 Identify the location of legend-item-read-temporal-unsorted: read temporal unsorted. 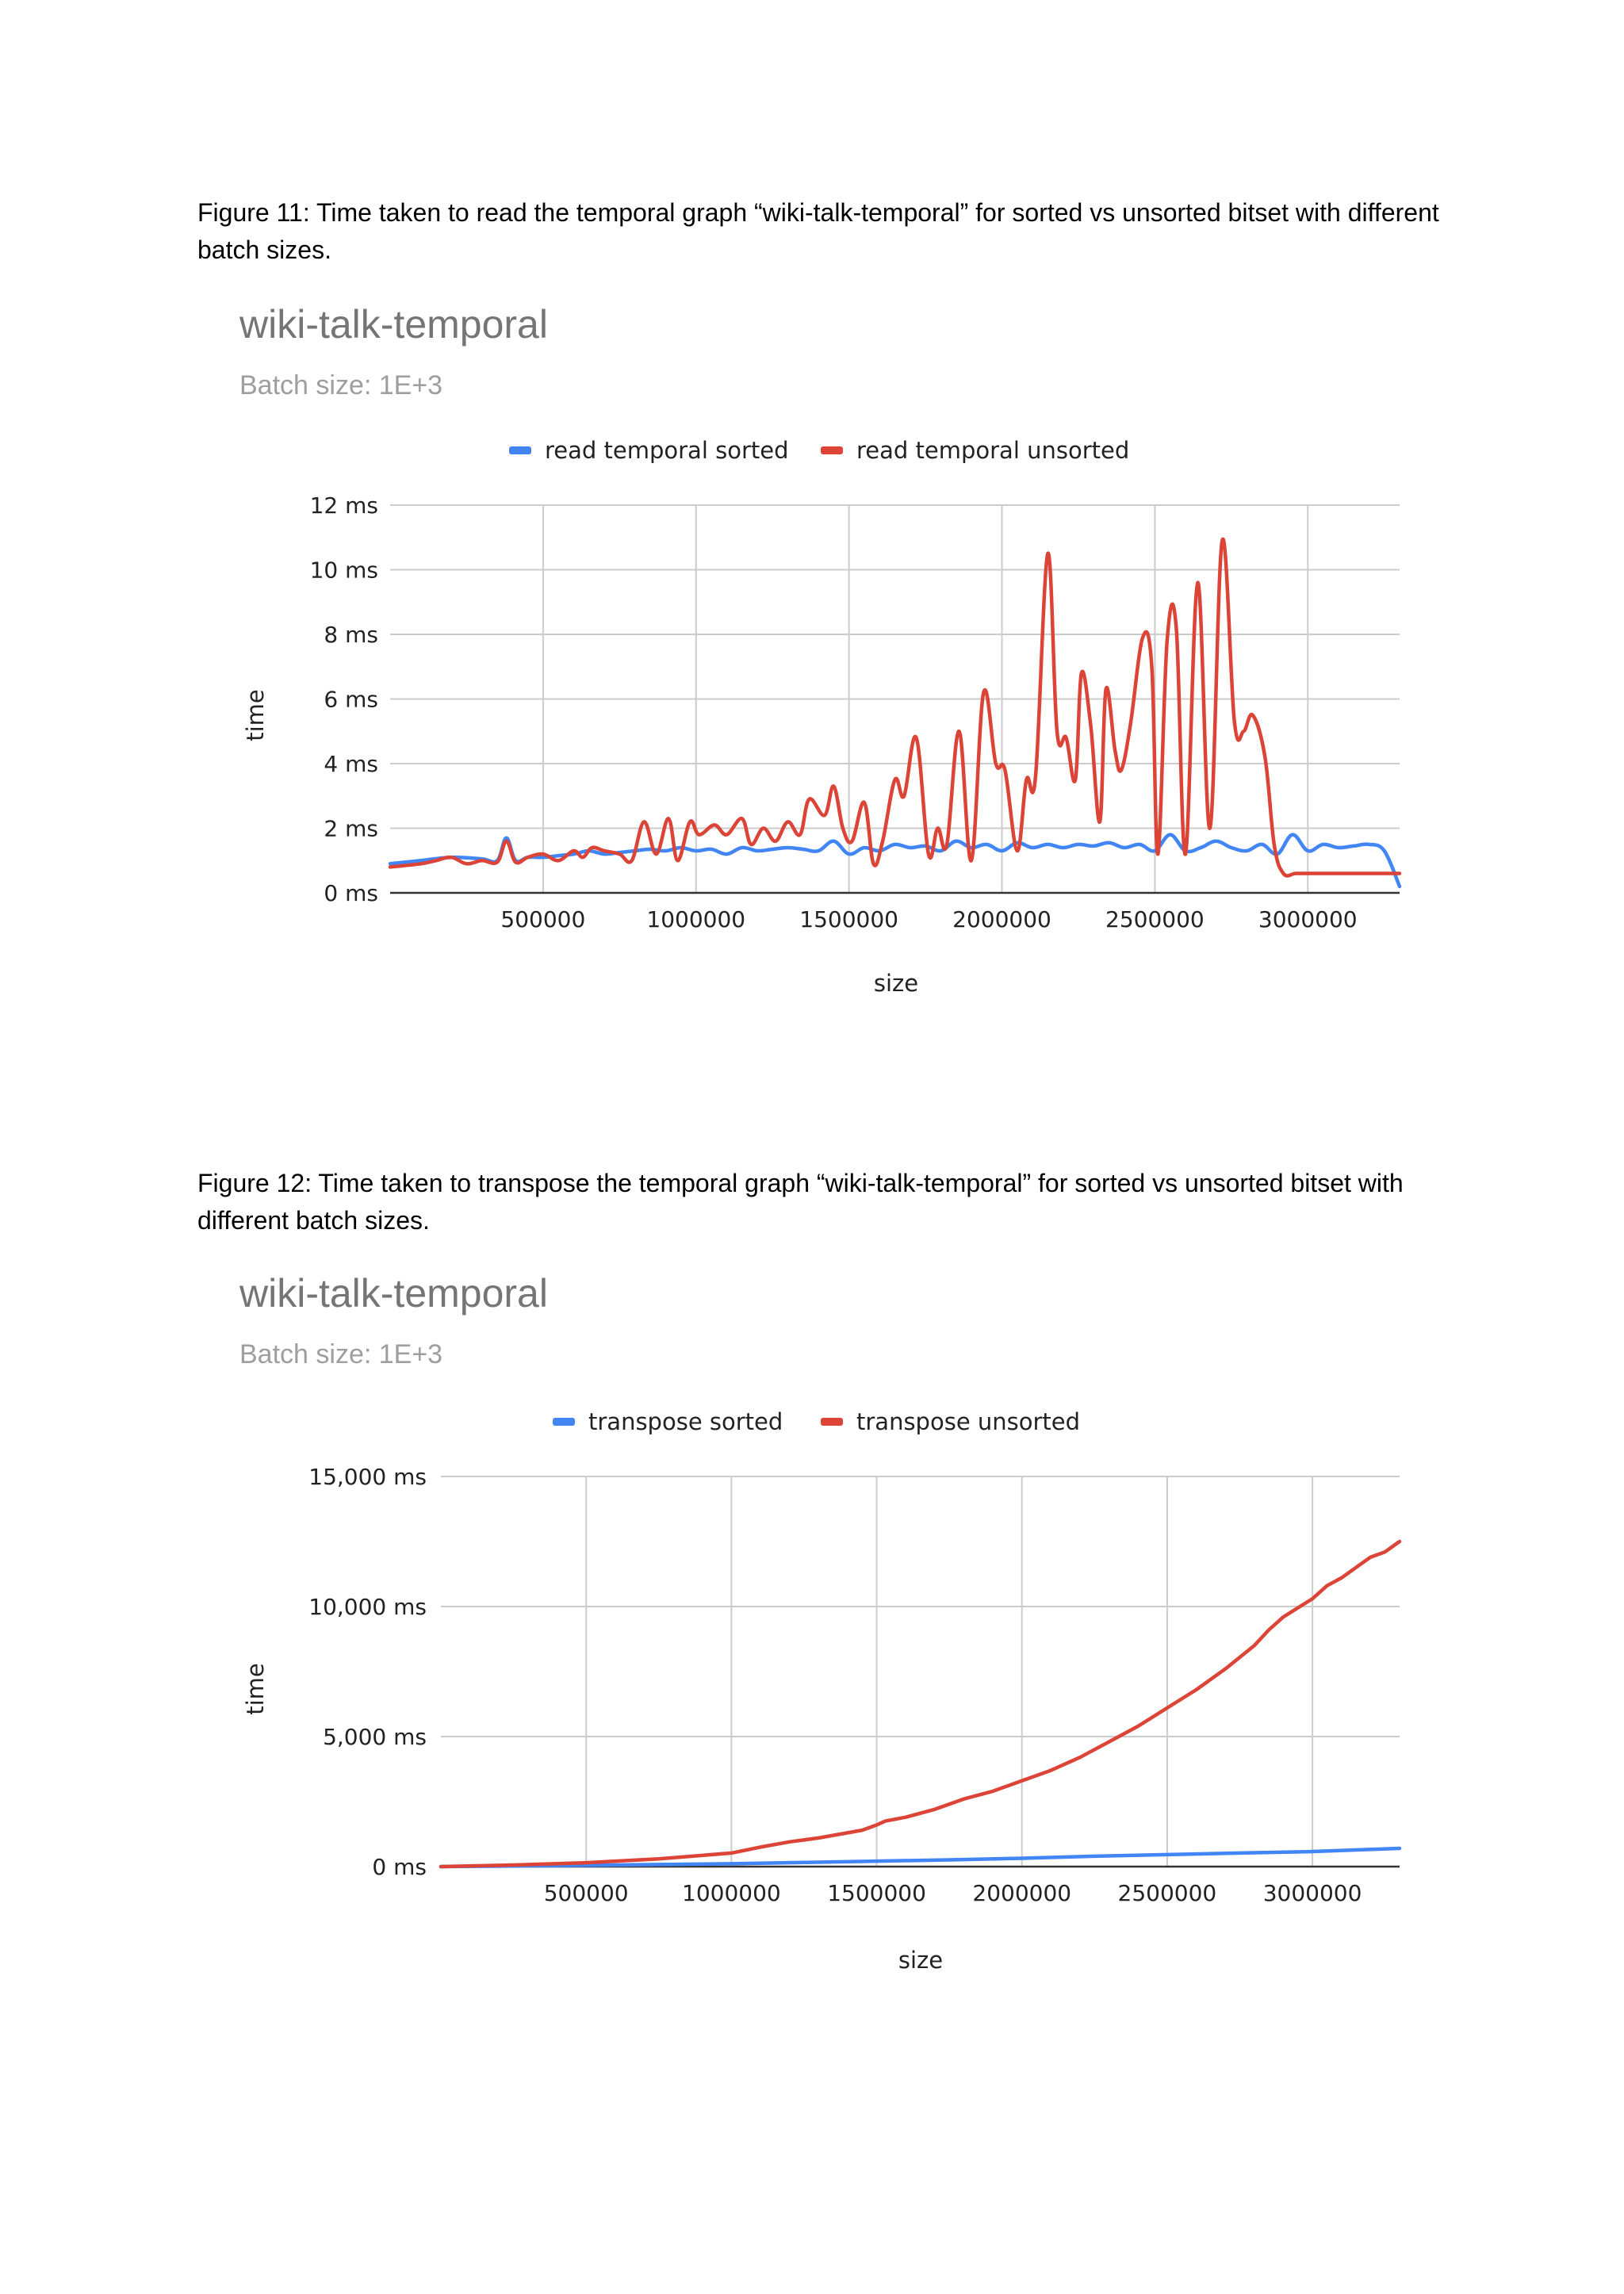
(975, 451).